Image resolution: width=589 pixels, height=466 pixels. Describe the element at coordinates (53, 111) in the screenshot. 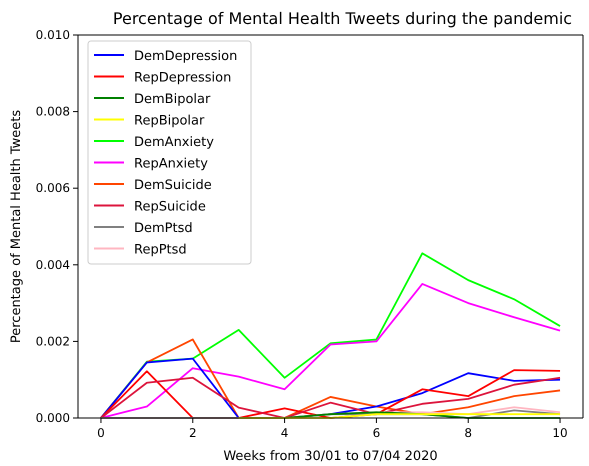

I see `y-tick-label: 0.008` at that location.